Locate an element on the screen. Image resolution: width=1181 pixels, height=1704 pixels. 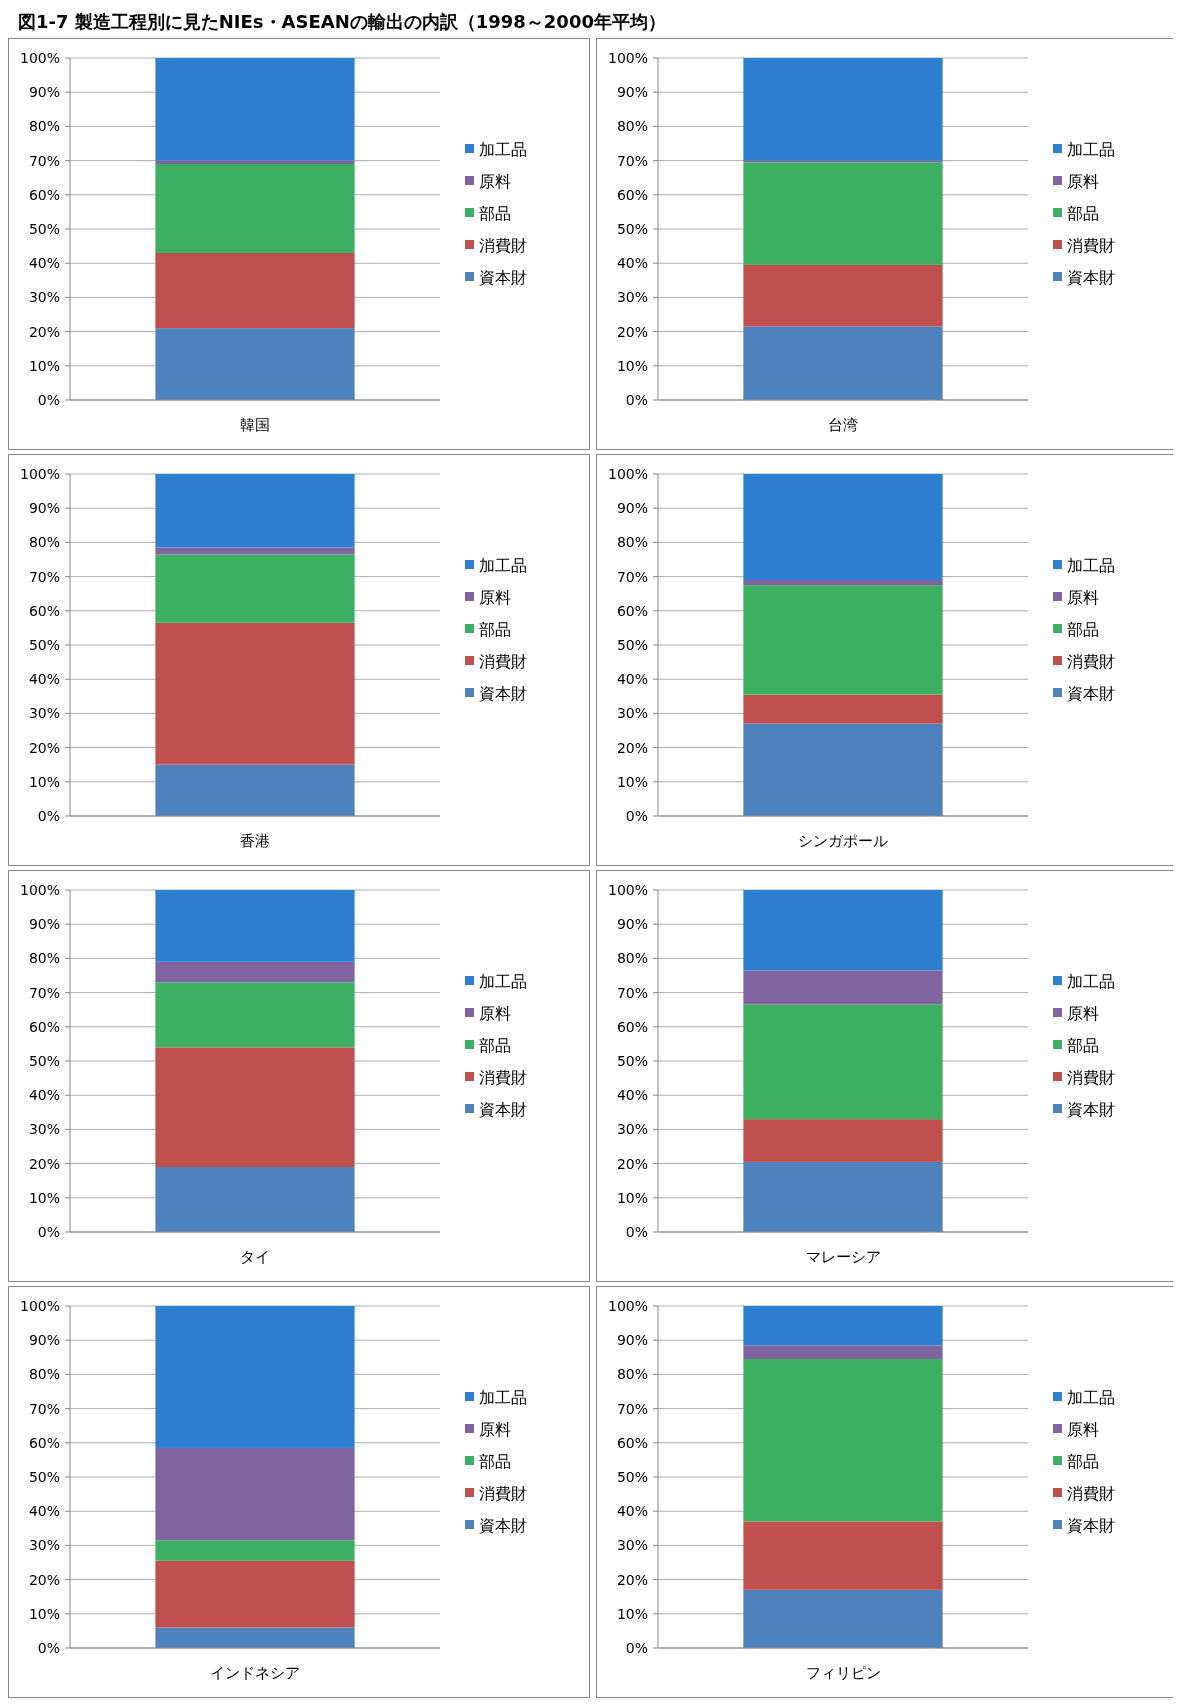
x-tick-label: 韓国 is located at coordinates (255, 425).